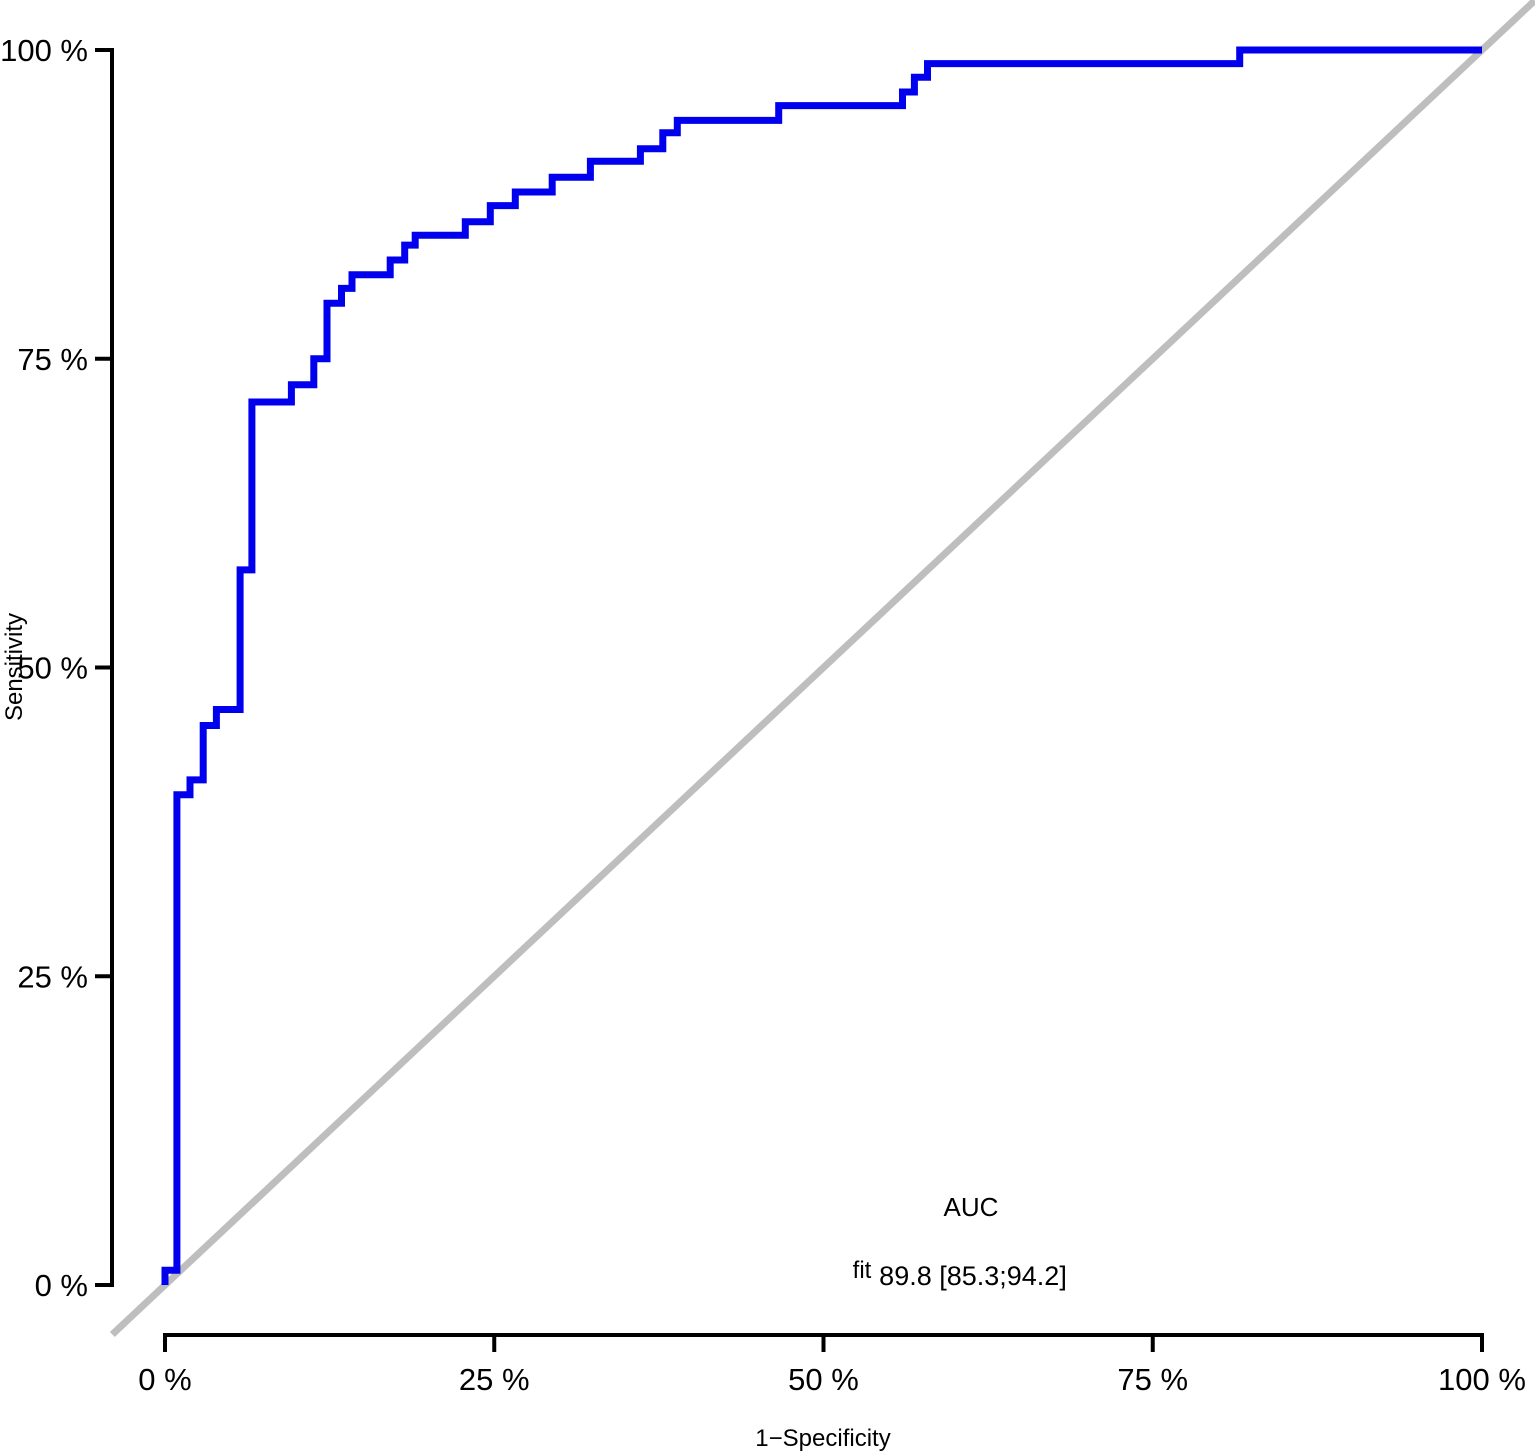 This screenshot has height=1453, width=1535. Describe the element at coordinates (52, 668) in the screenshot. I see `y-tick-label: 50 %` at that location.